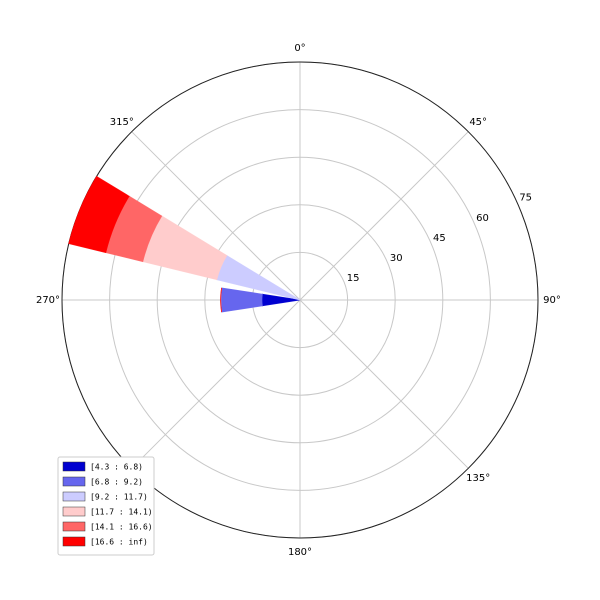  I want to click on radial-label: 30, so click(396, 258).